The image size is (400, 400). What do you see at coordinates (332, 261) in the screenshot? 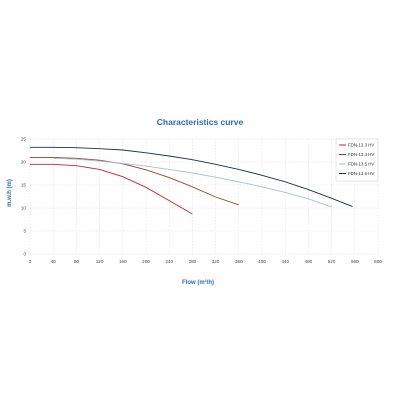
I see `x-tick-label: 520` at bounding box center [332, 261].